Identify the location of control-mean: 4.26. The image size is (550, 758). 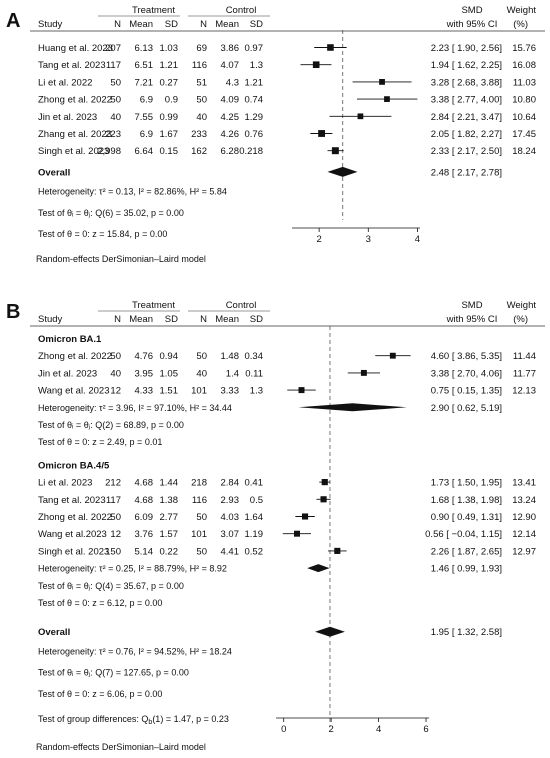
(230, 134).